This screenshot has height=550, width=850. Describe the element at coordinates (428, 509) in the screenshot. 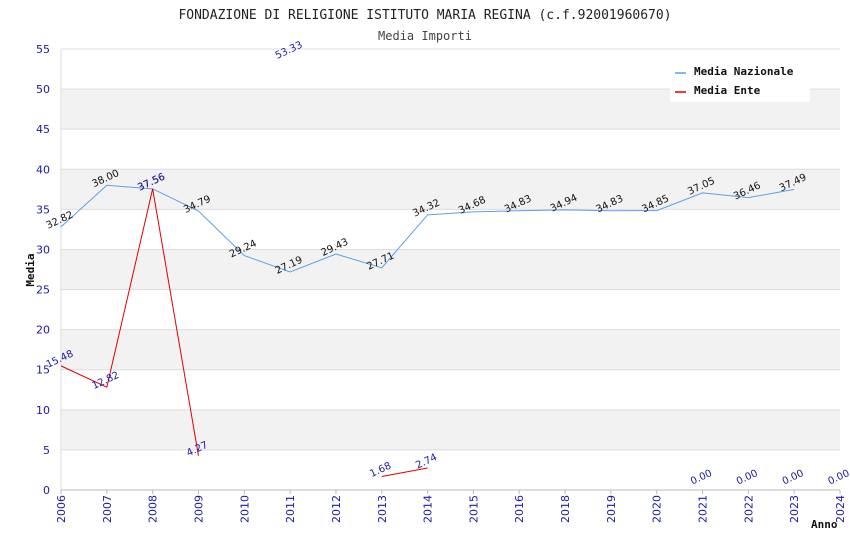

I see `x-tick-label: 2014` at that location.